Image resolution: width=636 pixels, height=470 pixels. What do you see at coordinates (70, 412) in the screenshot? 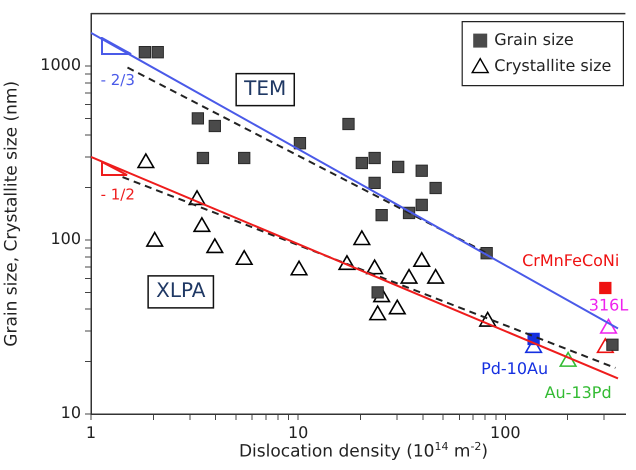
I see `y-tick-label: 10` at bounding box center [70, 412].